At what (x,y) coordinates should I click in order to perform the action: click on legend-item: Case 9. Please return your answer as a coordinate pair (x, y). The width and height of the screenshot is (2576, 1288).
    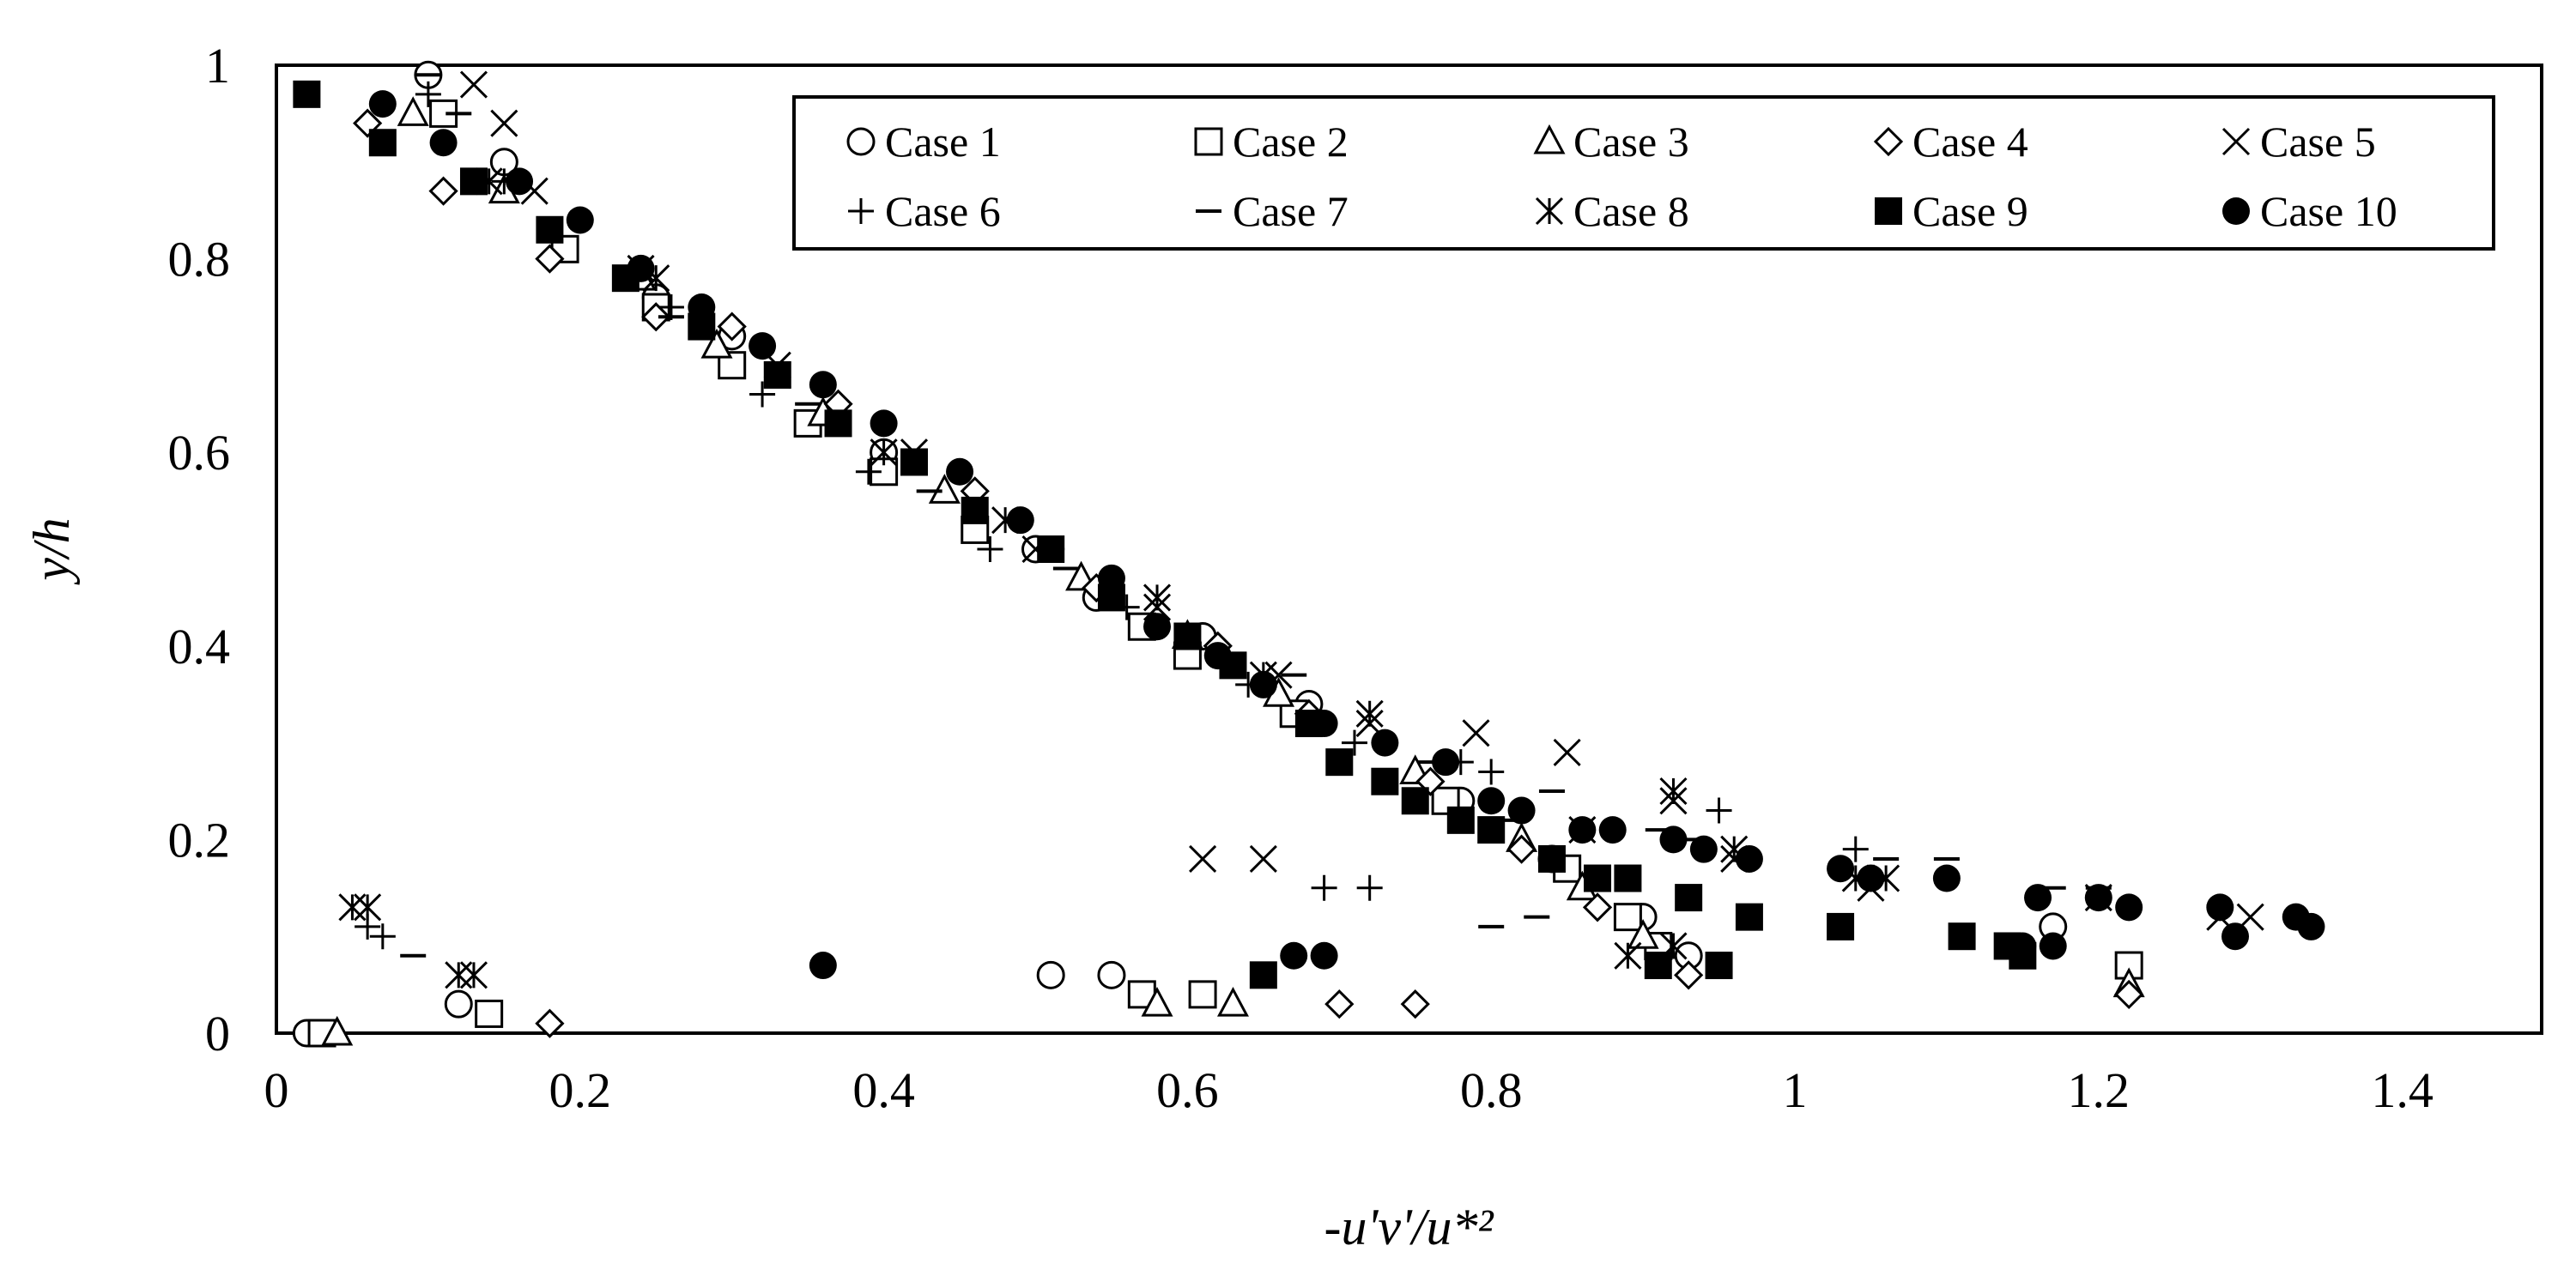
    Looking at the image, I should click on (1951, 211).